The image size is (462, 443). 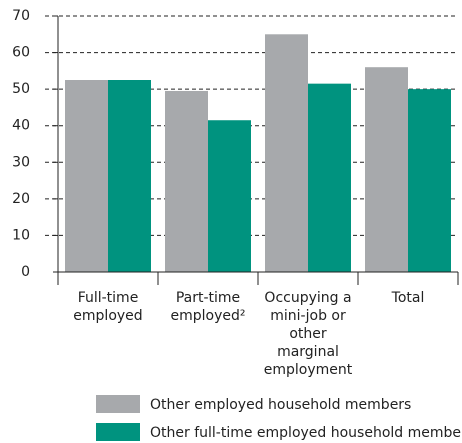 I want to click on y-tick-label: 0, so click(x=25, y=272).